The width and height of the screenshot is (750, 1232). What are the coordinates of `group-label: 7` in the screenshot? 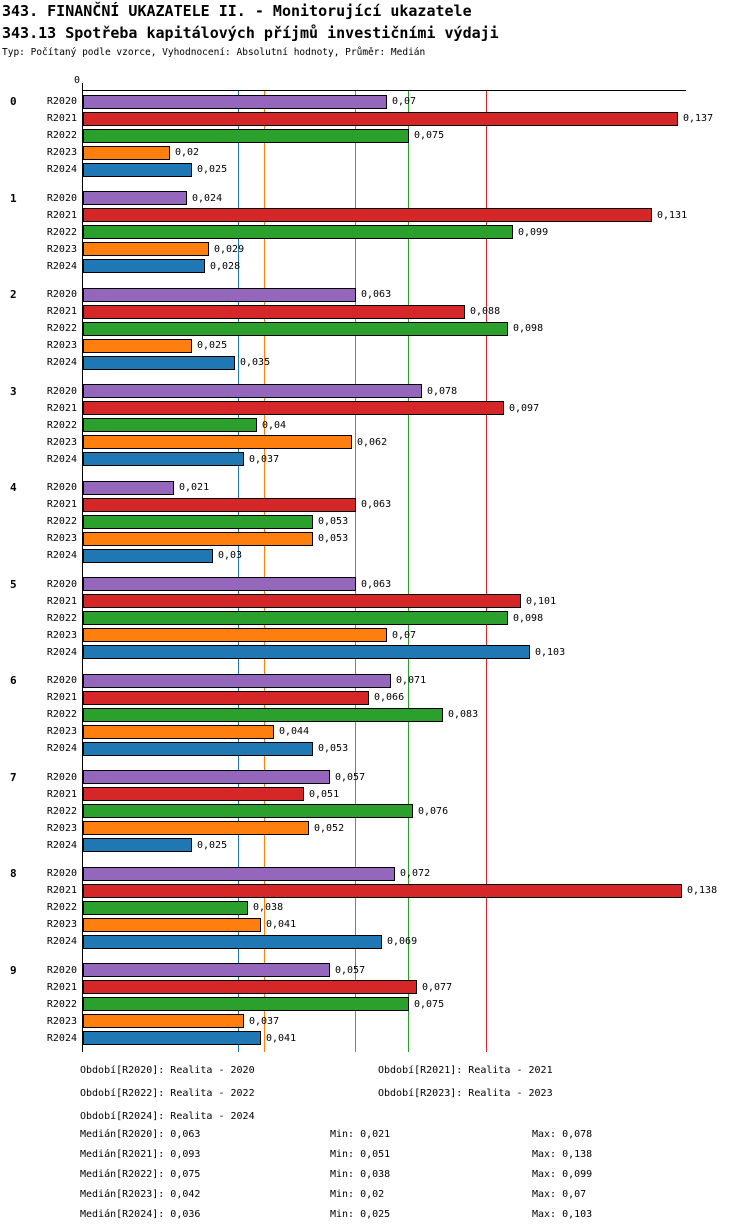 It's located at (13, 777).